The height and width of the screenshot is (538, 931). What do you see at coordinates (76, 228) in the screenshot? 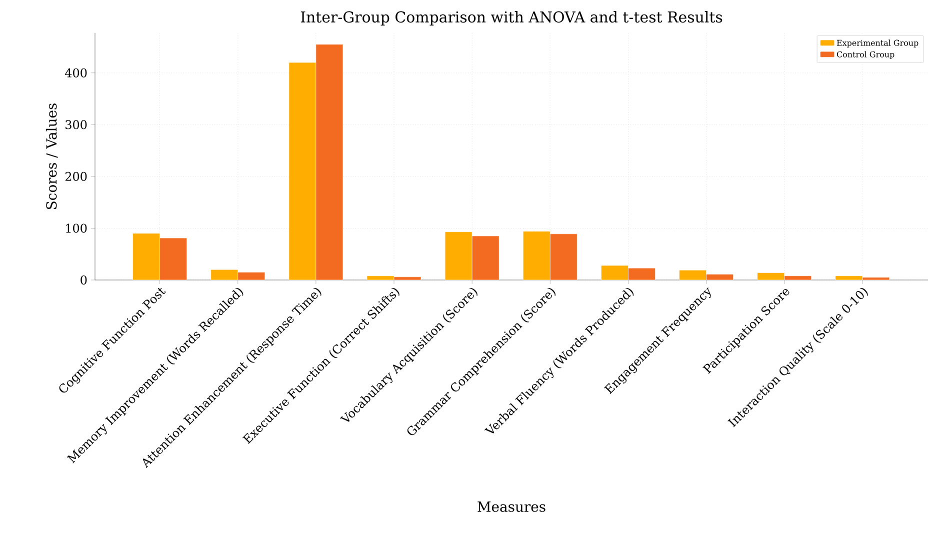
I see `y-tick-label: 100` at bounding box center [76, 228].